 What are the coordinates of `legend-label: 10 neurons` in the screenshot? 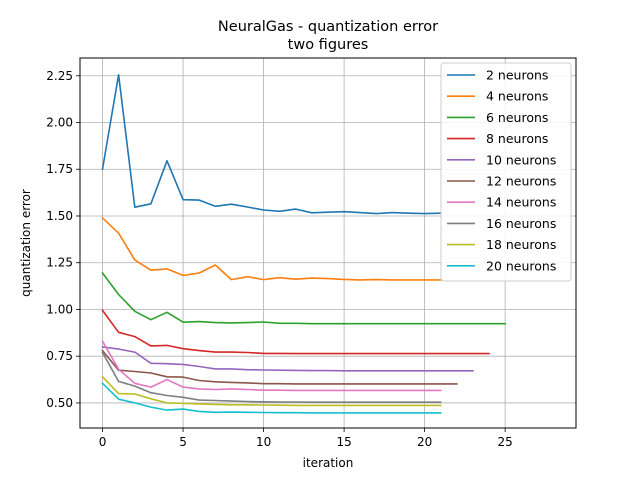 It's located at (521, 159).